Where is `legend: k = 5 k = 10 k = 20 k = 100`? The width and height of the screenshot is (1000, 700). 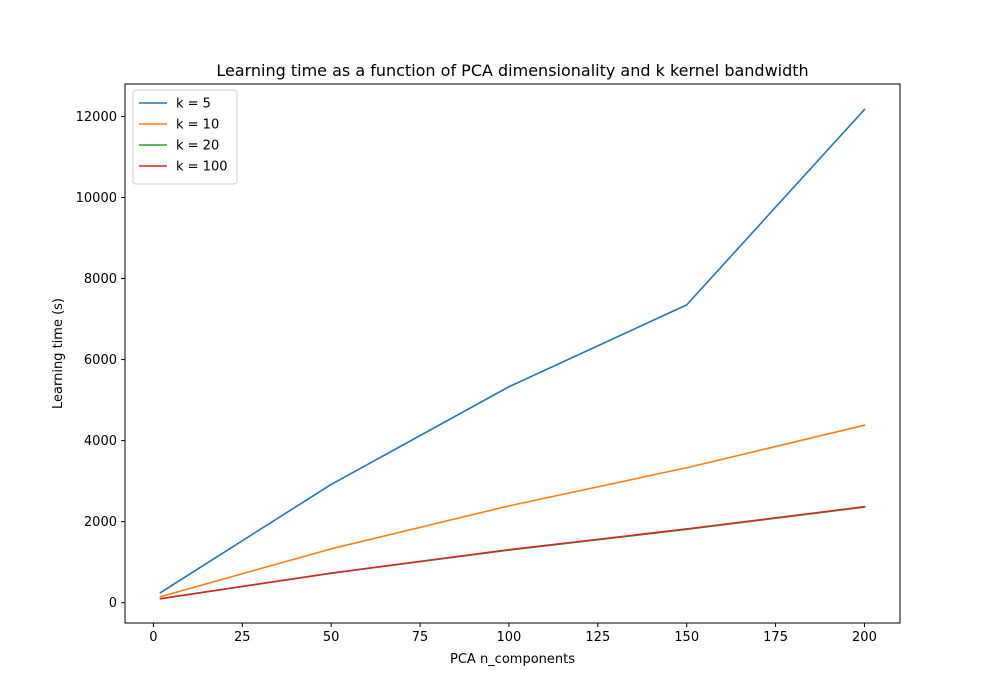 legend: k = 5 k = 10 k = 20 k = 100 is located at coordinates (185, 137).